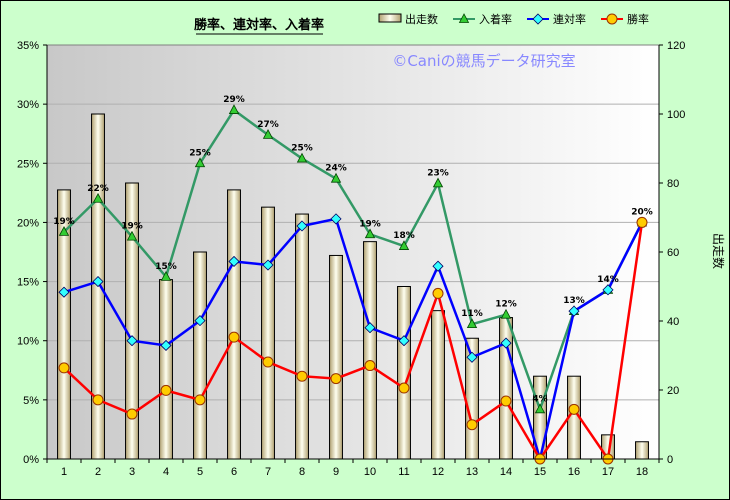  Describe the element at coordinates (676, 115) in the screenshot. I see `right-tick-label: 100` at that location.